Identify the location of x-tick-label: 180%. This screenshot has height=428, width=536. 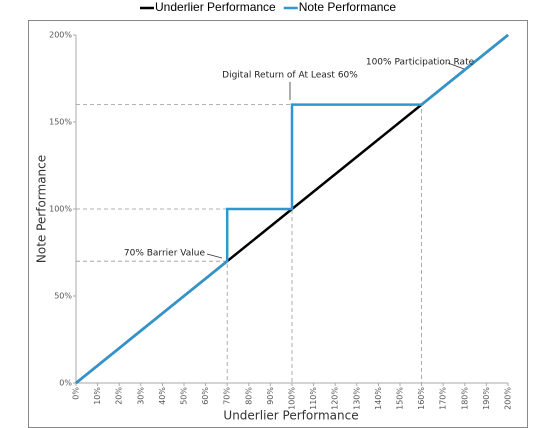
(464, 398).